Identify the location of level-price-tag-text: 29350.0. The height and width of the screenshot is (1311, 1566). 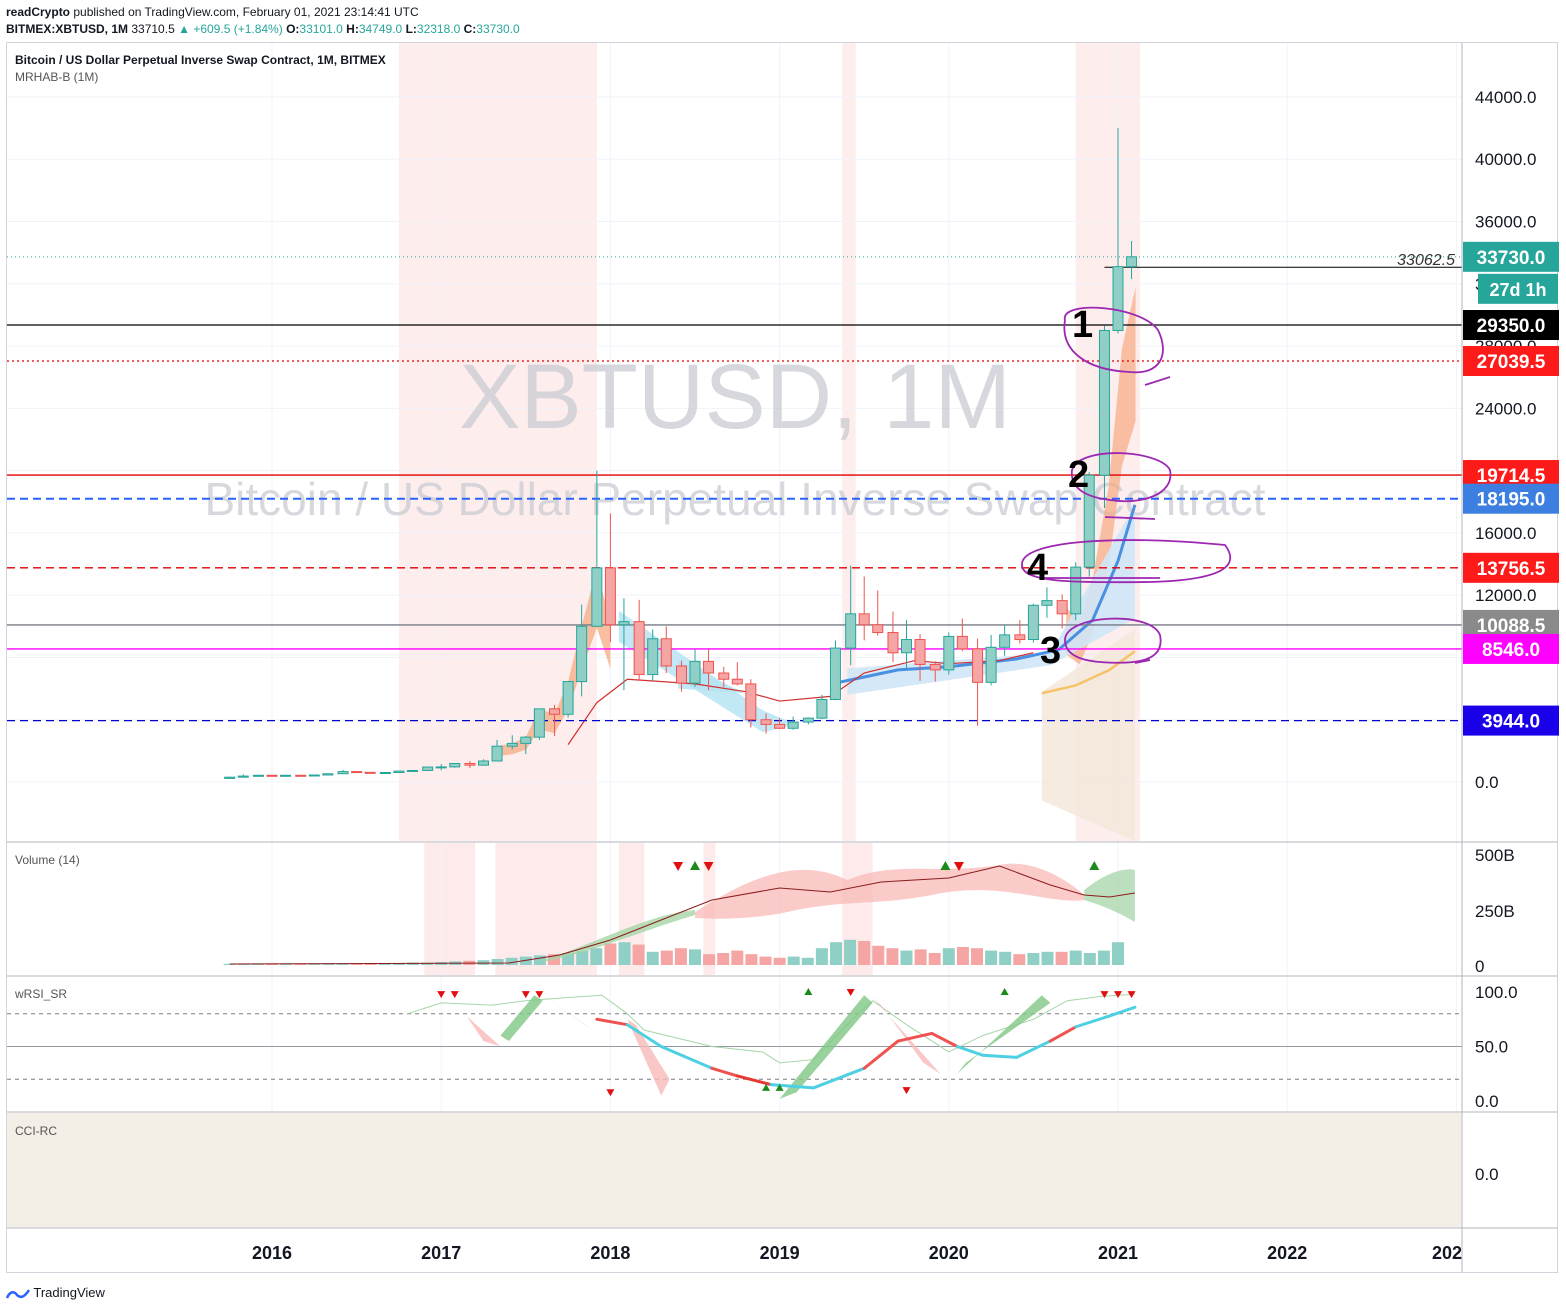
(1511, 326).